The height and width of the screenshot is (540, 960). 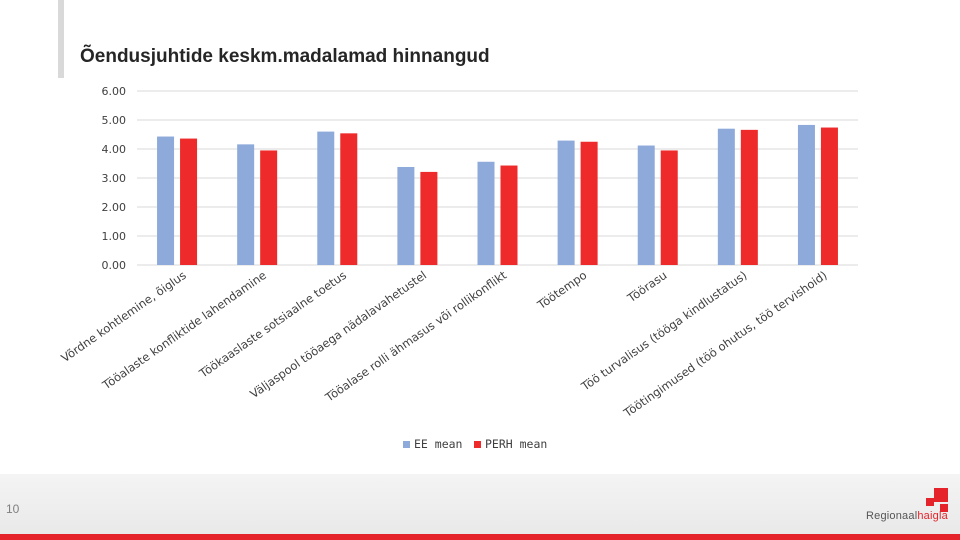 I want to click on x-tick-label: Võrdne kohtlemine, õiglus, so click(x=123, y=316).